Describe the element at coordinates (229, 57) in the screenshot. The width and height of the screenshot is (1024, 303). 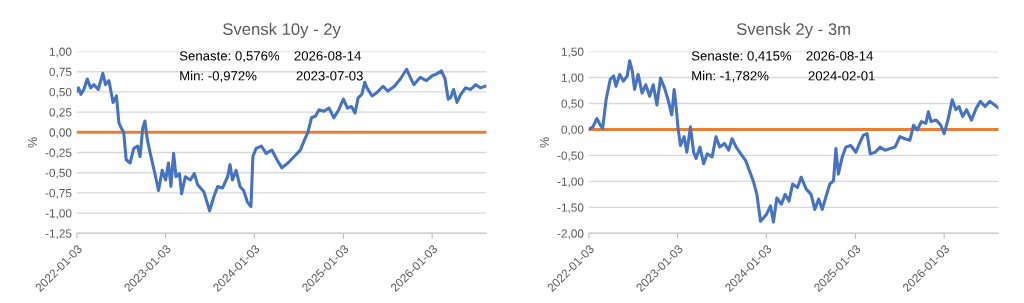
I see `annotation: Senaste: 0,576%` at that location.